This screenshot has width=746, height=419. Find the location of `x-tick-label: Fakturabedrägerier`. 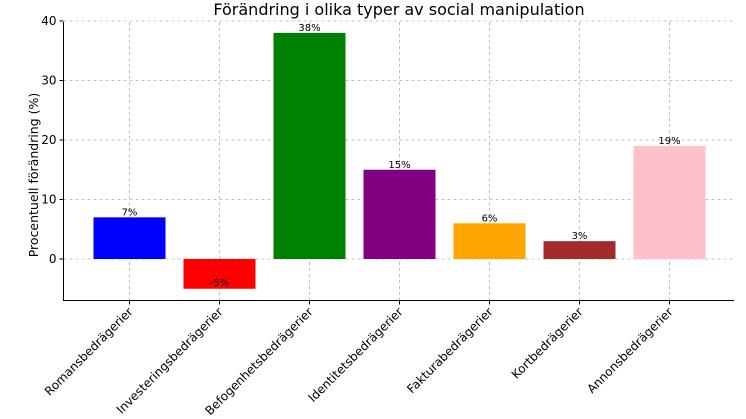

x-tick-label: Fakturabedrägerier is located at coordinates (449, 350).